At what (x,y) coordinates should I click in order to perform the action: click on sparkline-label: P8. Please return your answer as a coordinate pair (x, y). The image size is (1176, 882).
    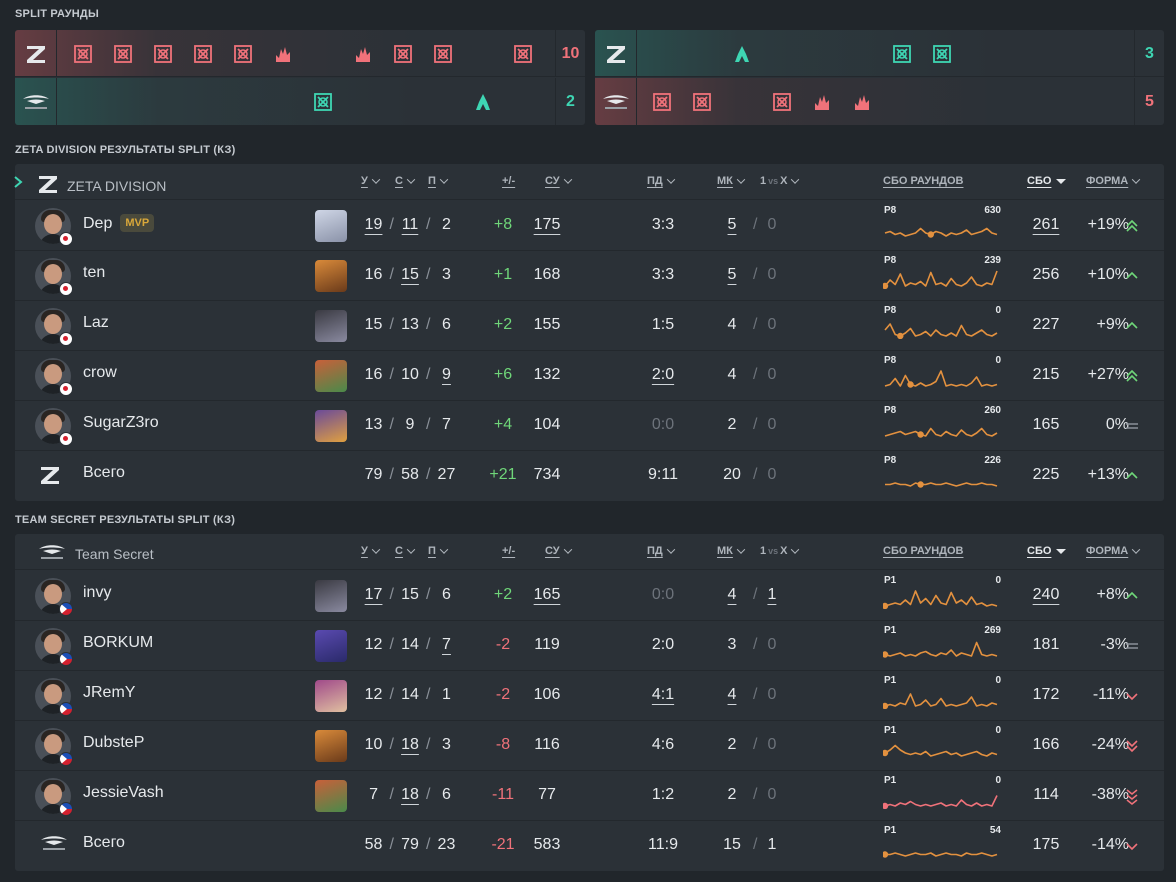
    Looking at the image, I should click on (890, 410).